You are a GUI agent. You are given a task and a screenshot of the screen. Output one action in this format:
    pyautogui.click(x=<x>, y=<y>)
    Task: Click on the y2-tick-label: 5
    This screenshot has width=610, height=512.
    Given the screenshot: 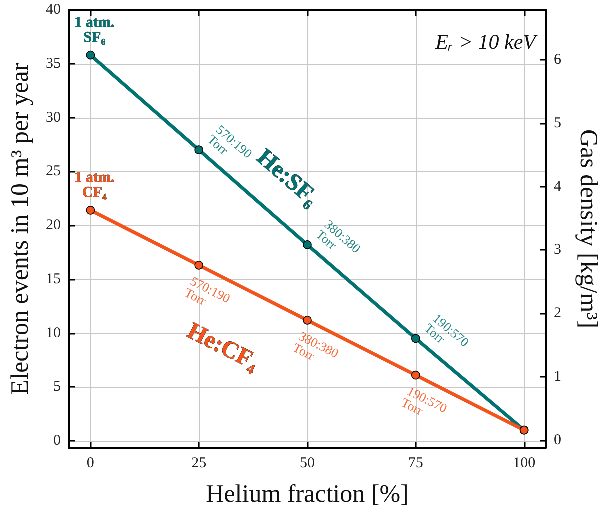 What is the action you would take?
    pyautogui.click(x=558, y=123)
    